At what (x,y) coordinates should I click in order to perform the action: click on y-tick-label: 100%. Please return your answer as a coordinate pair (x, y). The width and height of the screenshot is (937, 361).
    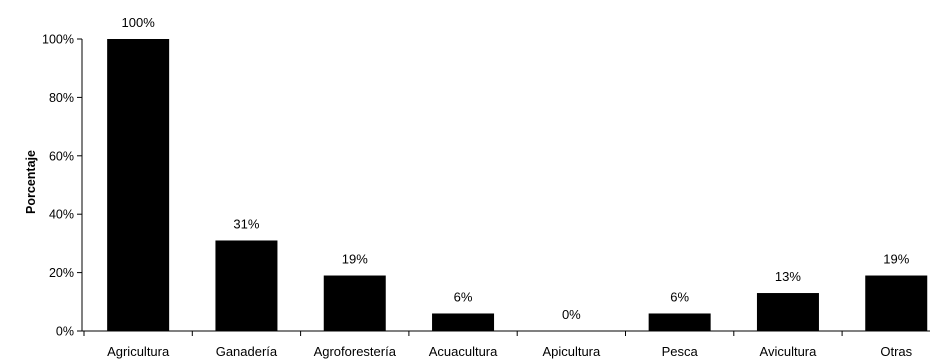
    Looking at the image, I should click on (58, 40).